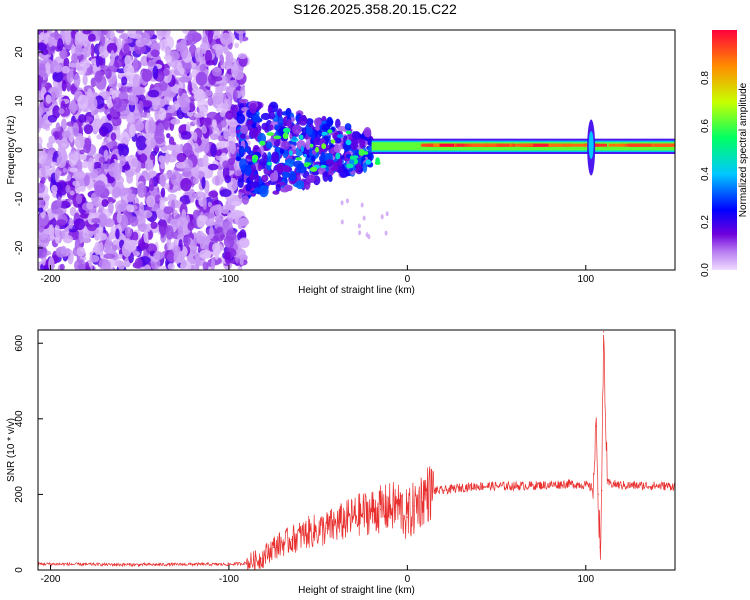 This screenshot has width=750, height=600. What do you see at coordinates (724, 150) in the screenshot?
I see `colorbar` at bounding box center [724, 150].